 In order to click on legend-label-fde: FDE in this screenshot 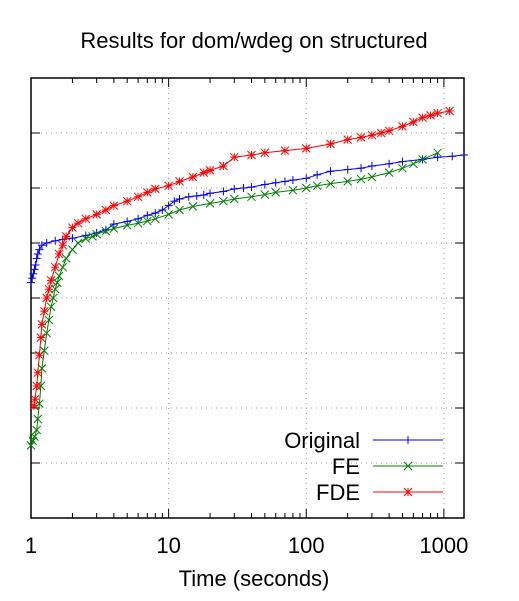, I will do `click(338, 492)`.